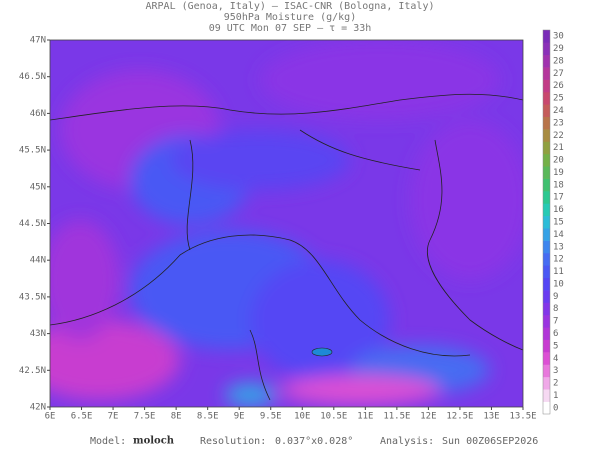  Describe the element at coordinates (38, 41) in the screenshot. I see `lat-tick-label: 47N` at that location.